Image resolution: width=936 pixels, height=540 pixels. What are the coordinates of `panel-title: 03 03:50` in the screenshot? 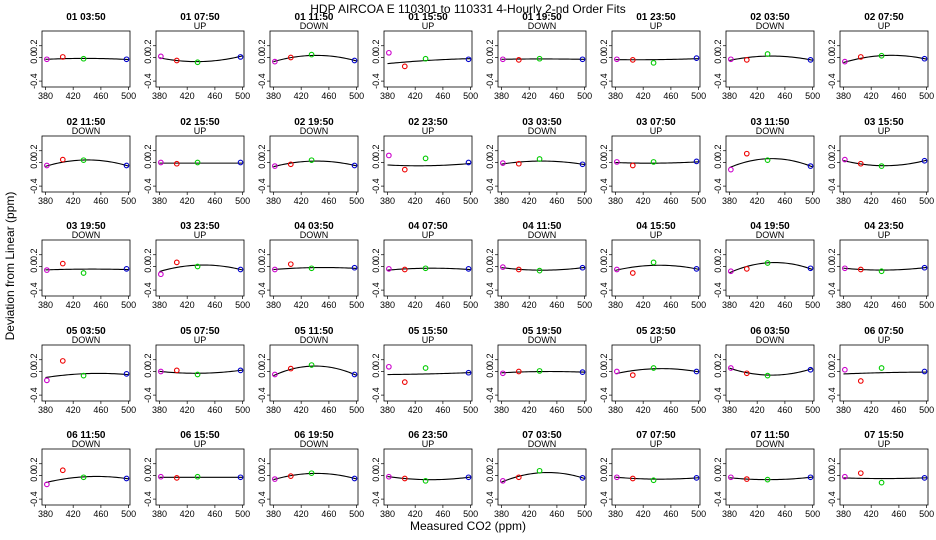 It's located at (542, 122).